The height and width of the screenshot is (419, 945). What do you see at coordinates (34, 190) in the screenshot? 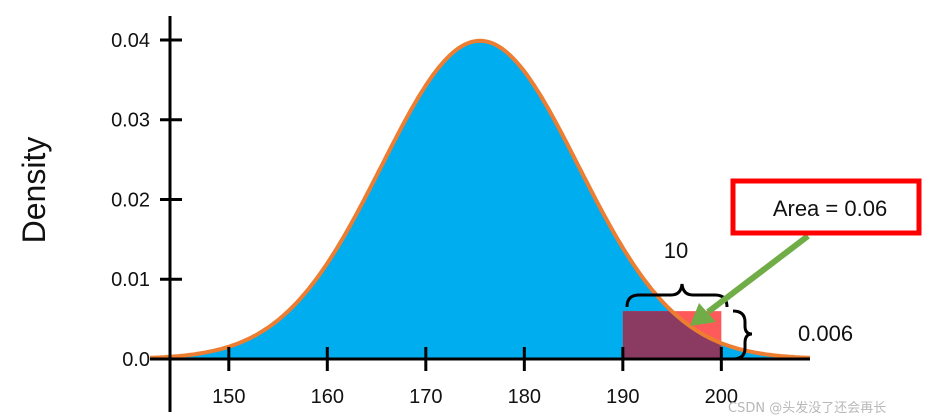
I see `y-axis-label: Density` at bounding box center [34, 190].